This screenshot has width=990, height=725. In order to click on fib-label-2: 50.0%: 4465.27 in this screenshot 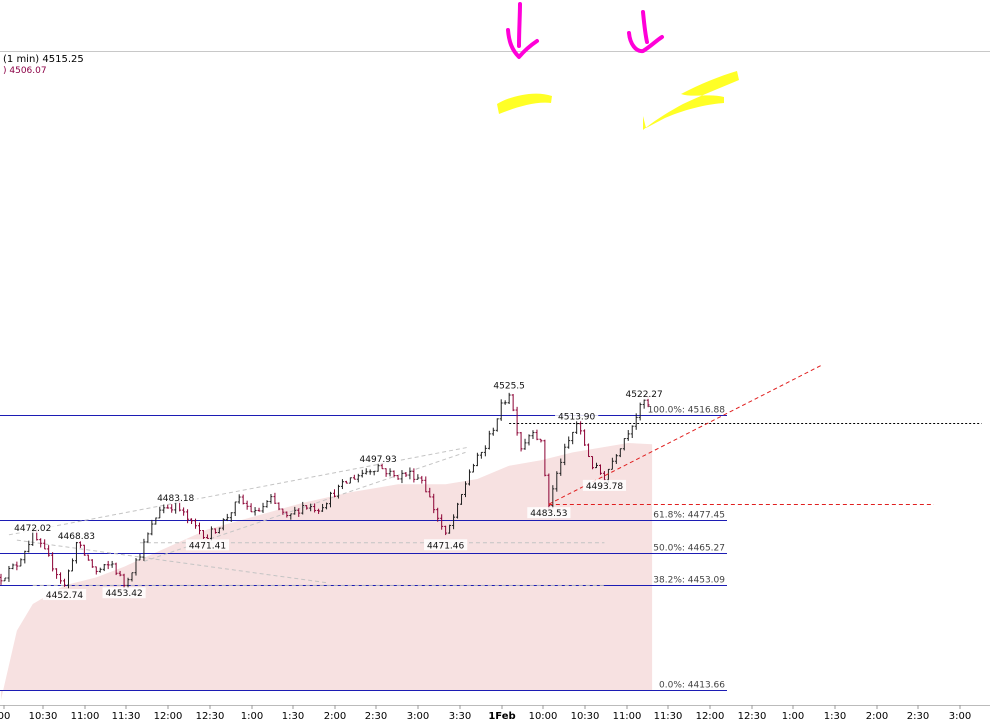, I will do `click(689, 549)`.